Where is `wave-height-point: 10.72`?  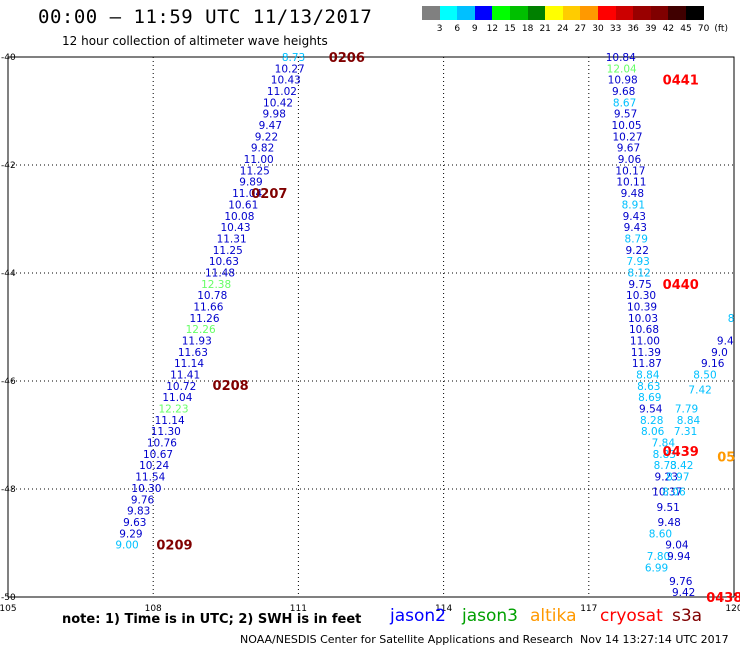
wave-height-point: 10.72 is located at coordinates (181, 387).